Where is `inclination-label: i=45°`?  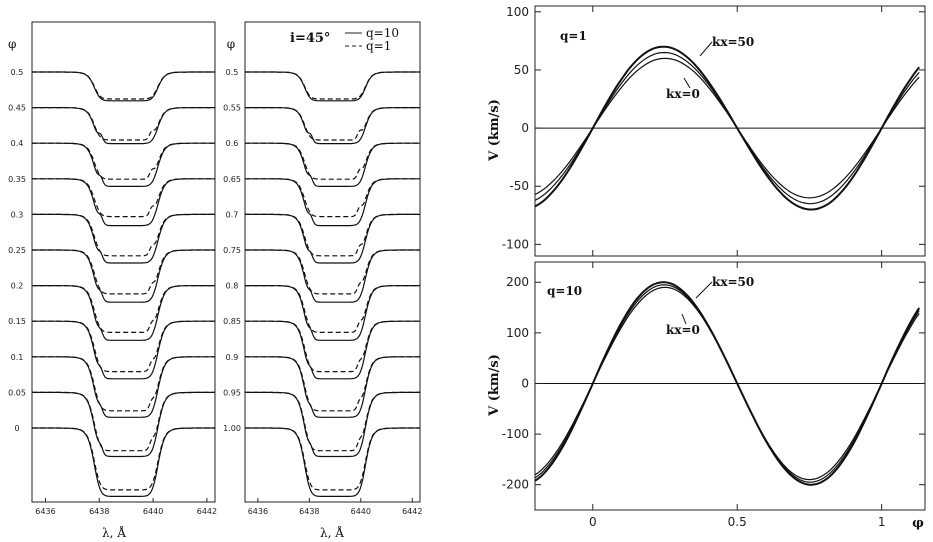 inclination-label: i=45° is located at coordinates (310, 38).